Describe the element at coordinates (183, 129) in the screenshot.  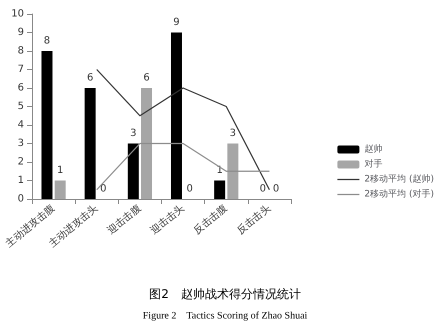
I see `line-series` at that location.